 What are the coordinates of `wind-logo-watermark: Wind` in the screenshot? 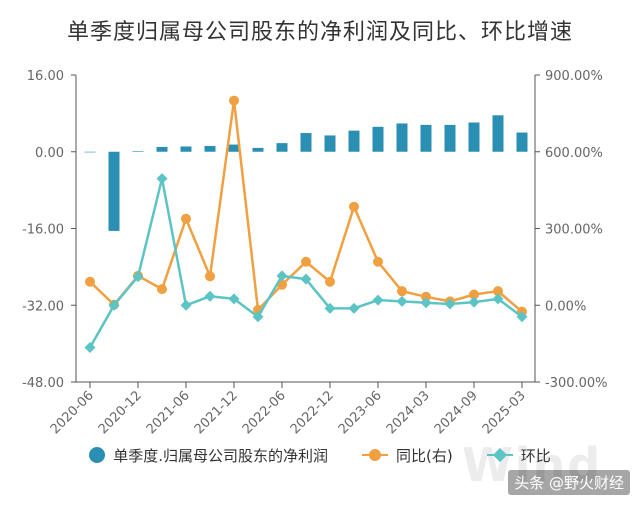 It's located at (532, 465).